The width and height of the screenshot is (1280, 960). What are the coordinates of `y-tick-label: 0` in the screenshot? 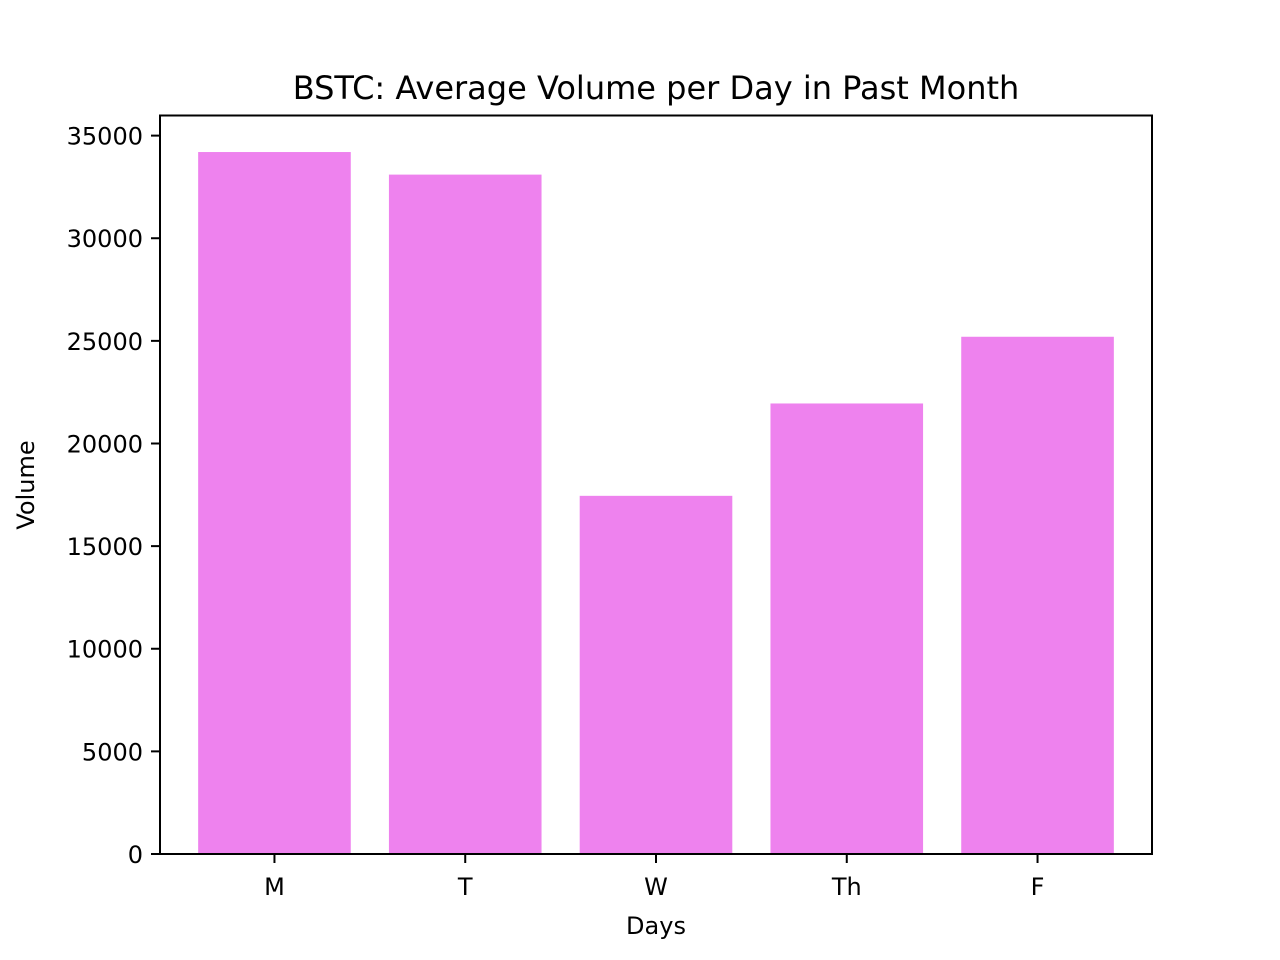 It's located at (135, 855).